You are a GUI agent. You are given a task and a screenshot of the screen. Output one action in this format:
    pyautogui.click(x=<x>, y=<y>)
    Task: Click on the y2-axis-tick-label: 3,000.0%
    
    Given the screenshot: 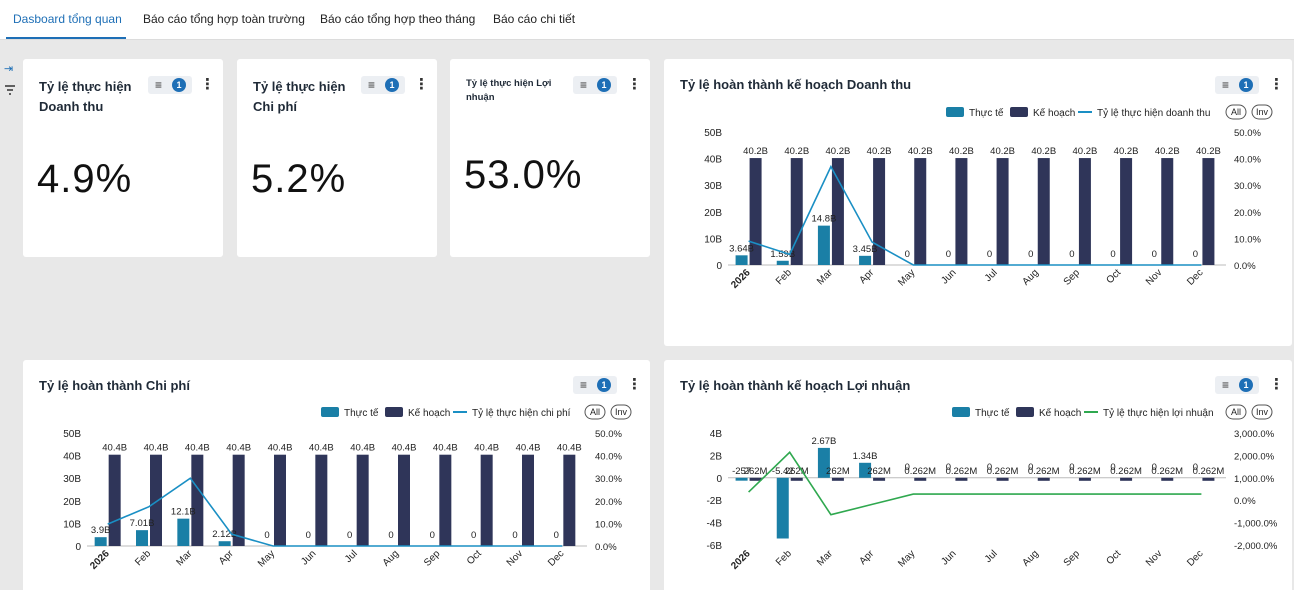 What is the action you would take?
    pyautogui.click(x=1254, y=434)
    